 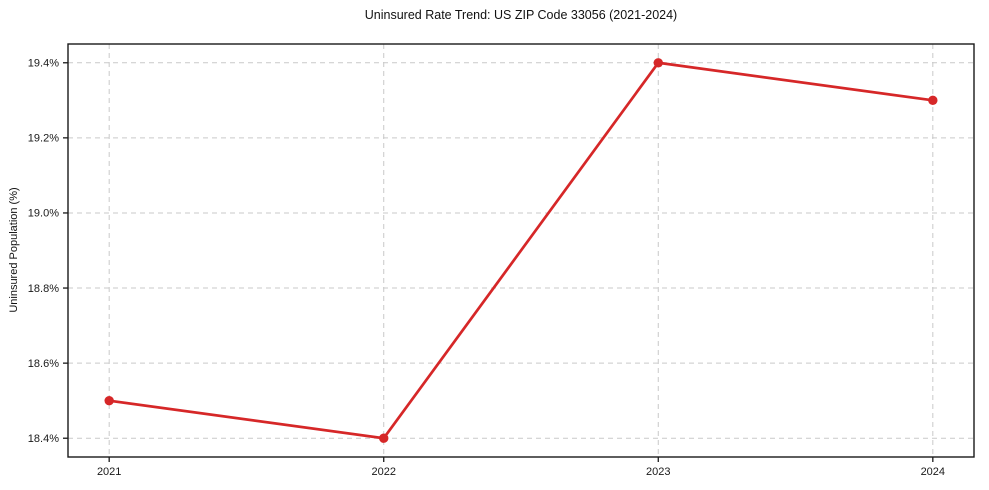 What do you see at coordinates (43, 139) in the screenshot?
I see `y-tick-label: 19.2%` at bounding box center [43, 139].